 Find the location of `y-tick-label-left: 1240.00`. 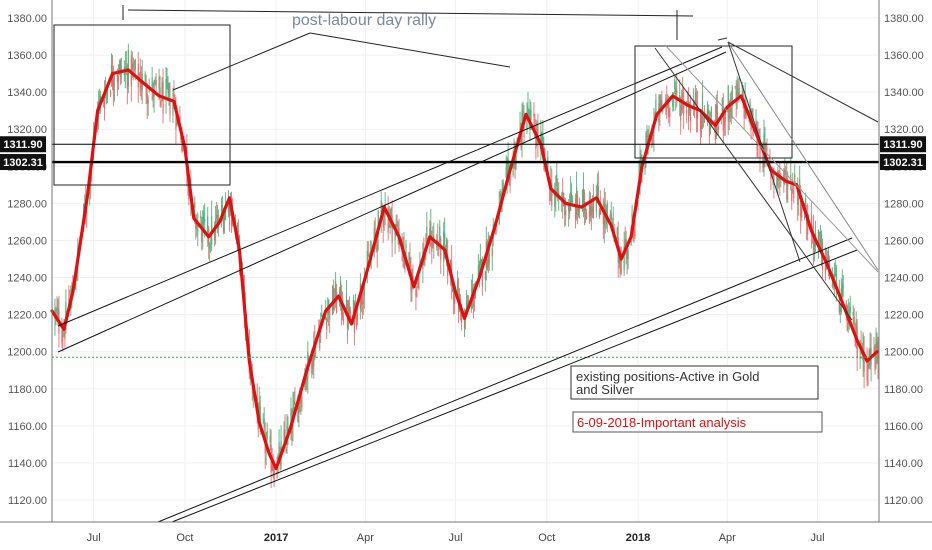

y-tick-label-left: 1240.00 is located at coordinates (27, 279).